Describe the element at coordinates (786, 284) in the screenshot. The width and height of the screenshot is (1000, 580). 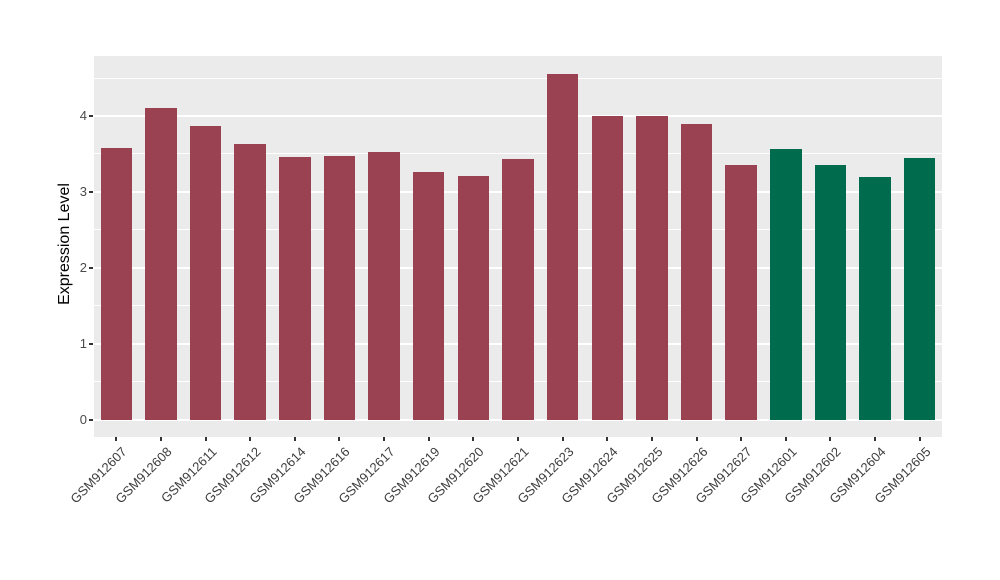
I see `bar-GSM912601` at that location.